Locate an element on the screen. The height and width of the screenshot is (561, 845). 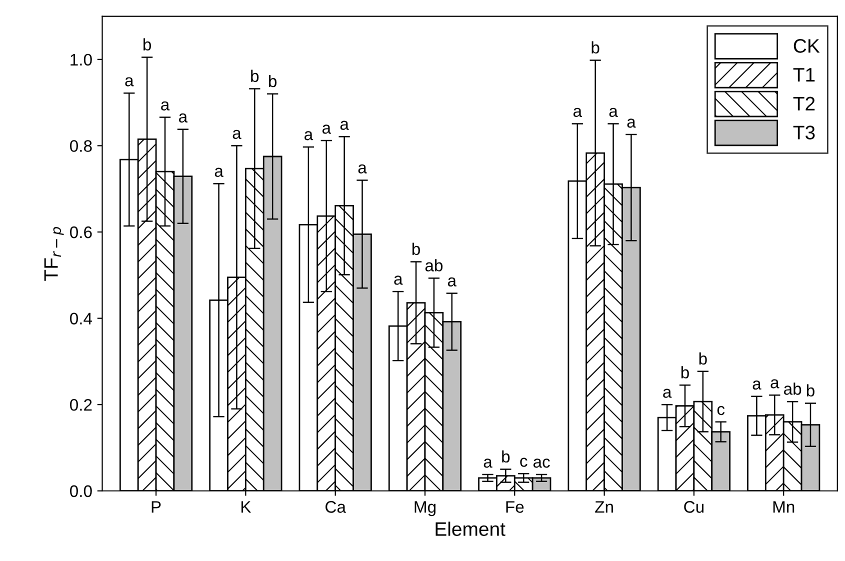
y-tick-label: 0.4 is located at coordinates (81, 318).